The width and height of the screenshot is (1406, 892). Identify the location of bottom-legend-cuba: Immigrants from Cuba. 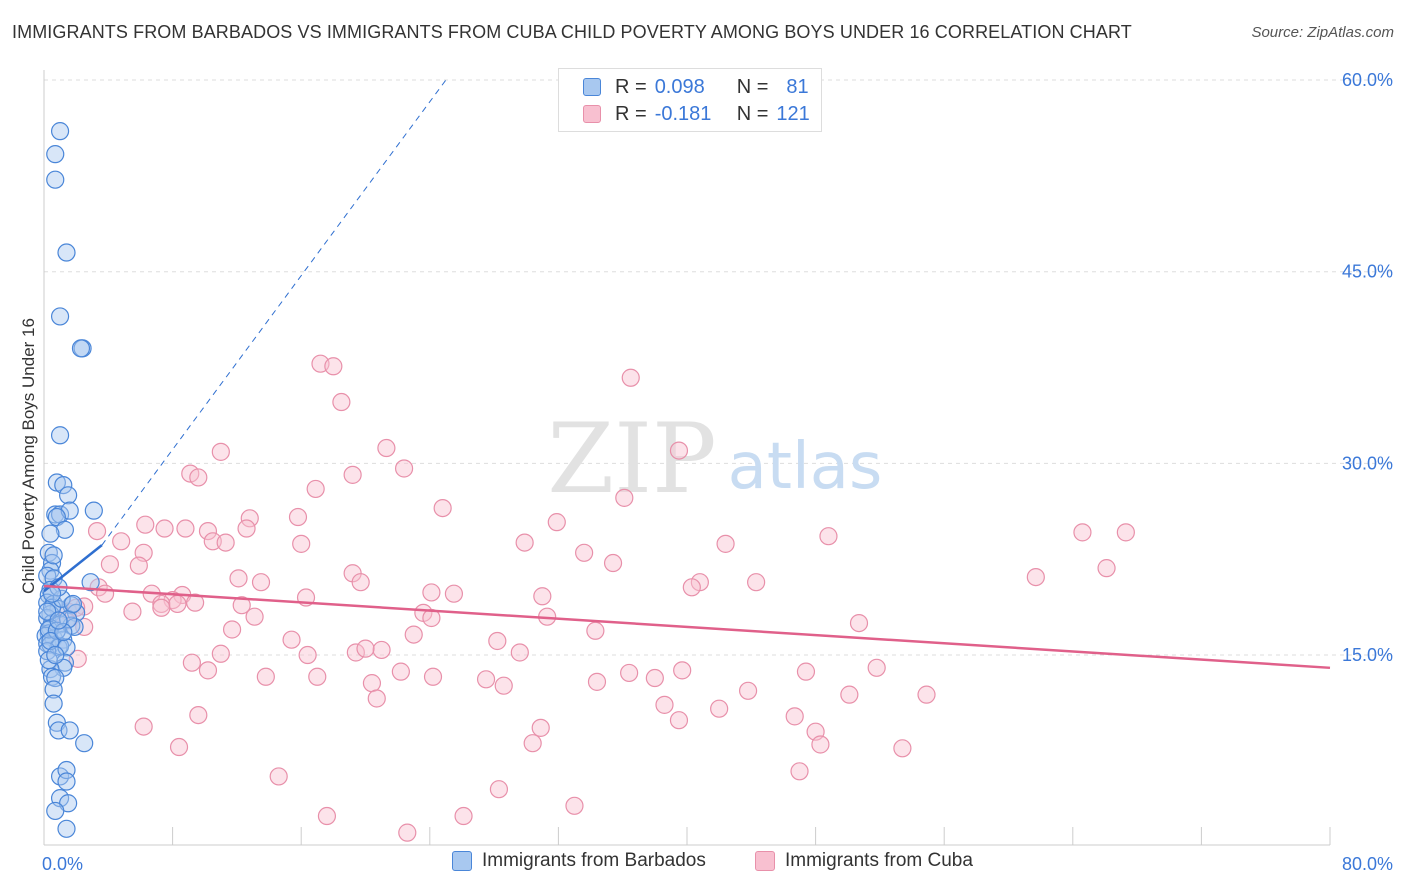
(864, 861).